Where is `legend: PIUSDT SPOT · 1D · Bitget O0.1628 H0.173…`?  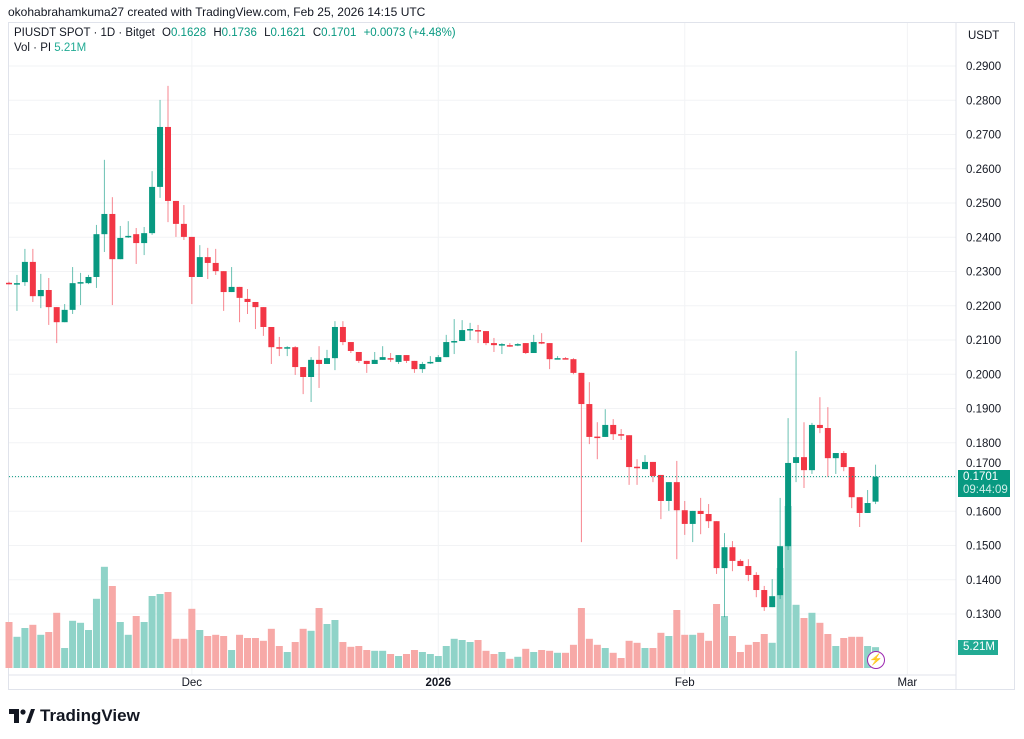 legend: PIUSDT SPOT · 1D · Bitget O0.1628 H0.173… is located at coordinates (237, 33).